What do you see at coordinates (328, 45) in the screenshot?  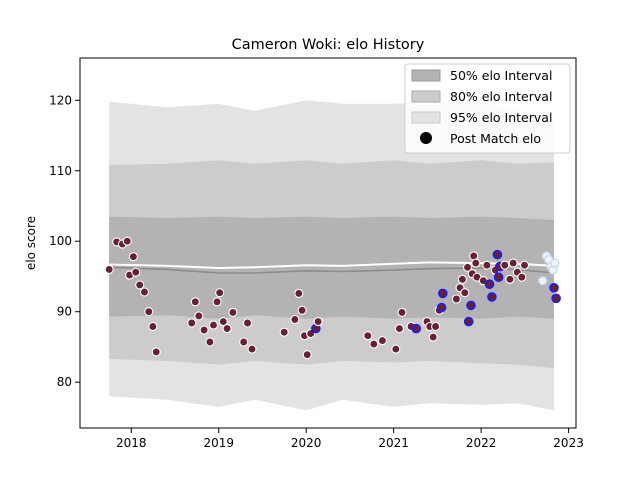 I see `chart-title: Cameron Woki: elo History` at bounding box center [328, 45].